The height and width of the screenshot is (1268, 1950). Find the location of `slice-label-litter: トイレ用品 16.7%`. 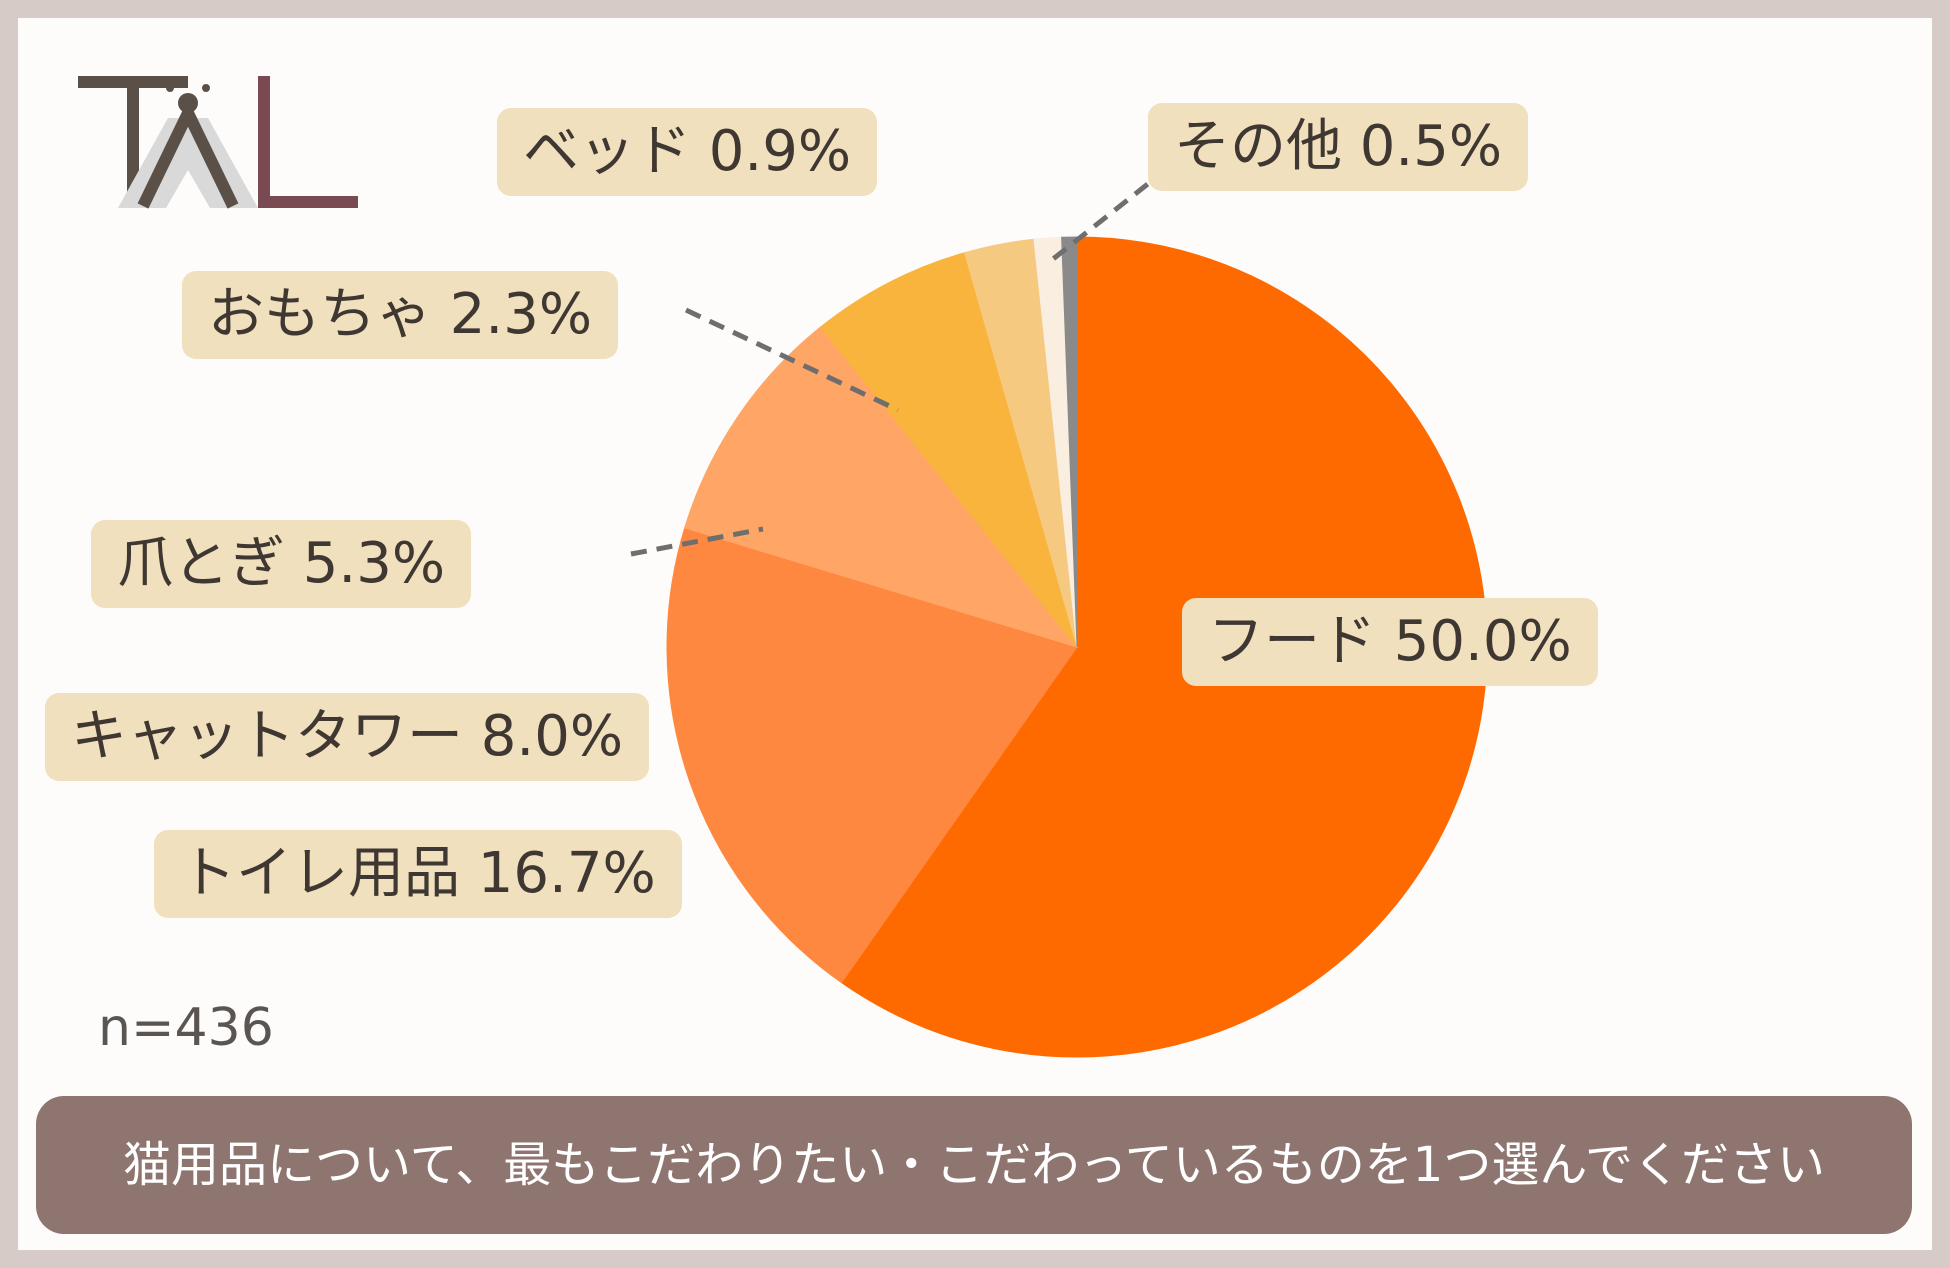

slice-label-litter: トイレ用品 16.7% is located at coordinates (418, 874).